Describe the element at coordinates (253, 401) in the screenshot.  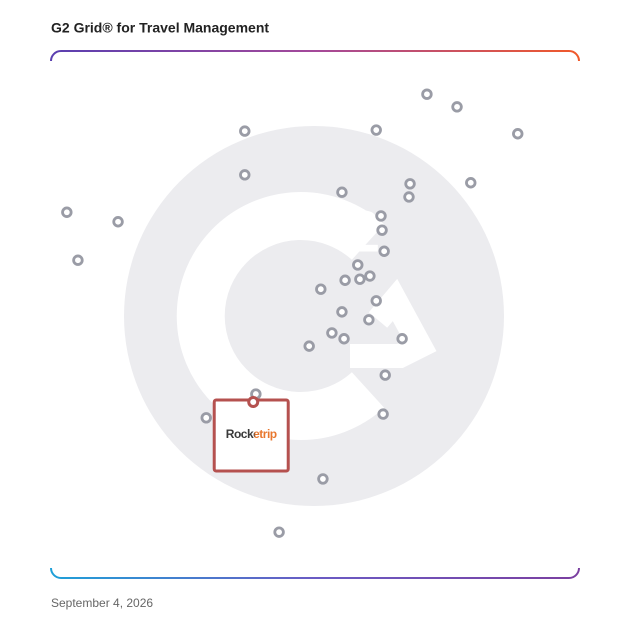
I see `highlight-point` at that location.